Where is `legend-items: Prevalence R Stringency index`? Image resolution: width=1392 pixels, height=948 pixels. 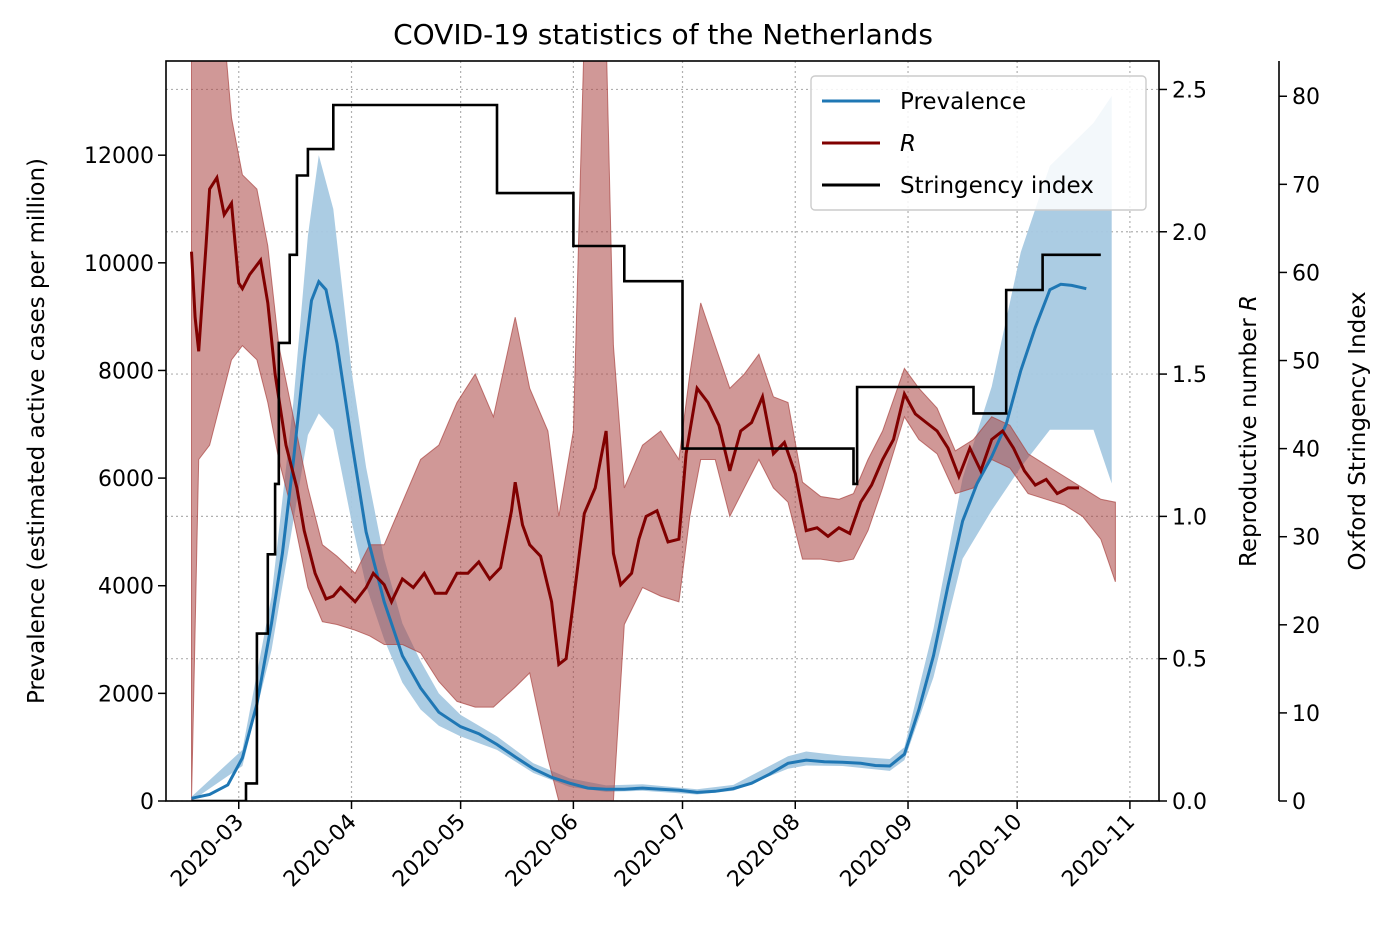
legend-items: Prevalence R Stringency index is located at coordinates (958, 144).